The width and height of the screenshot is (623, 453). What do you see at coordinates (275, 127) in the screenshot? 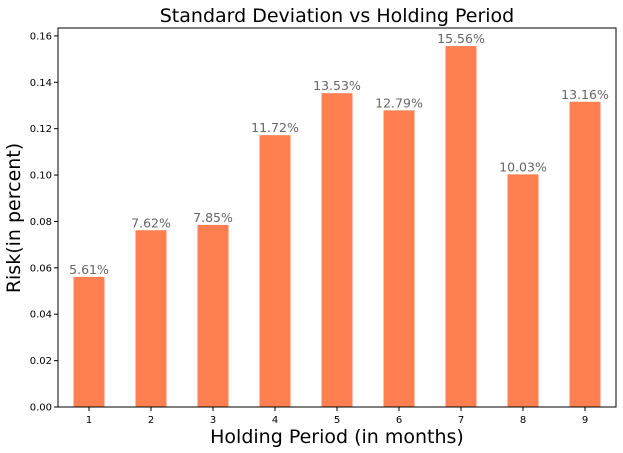
I see `data-label: 11.72%` at bounding box center [275, 127].